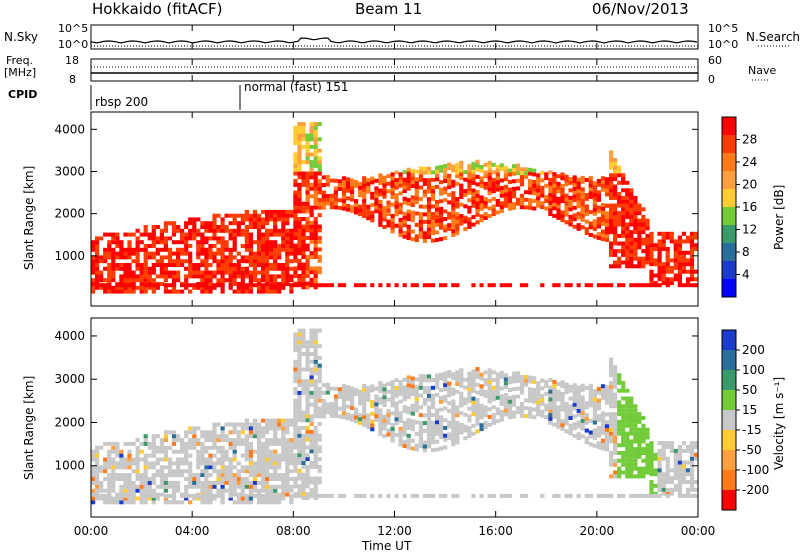 Image resolution: width=800 pixels, height=554 pixels. I want to click on power-colorbar-tick-label: 24, so click(749, 162).